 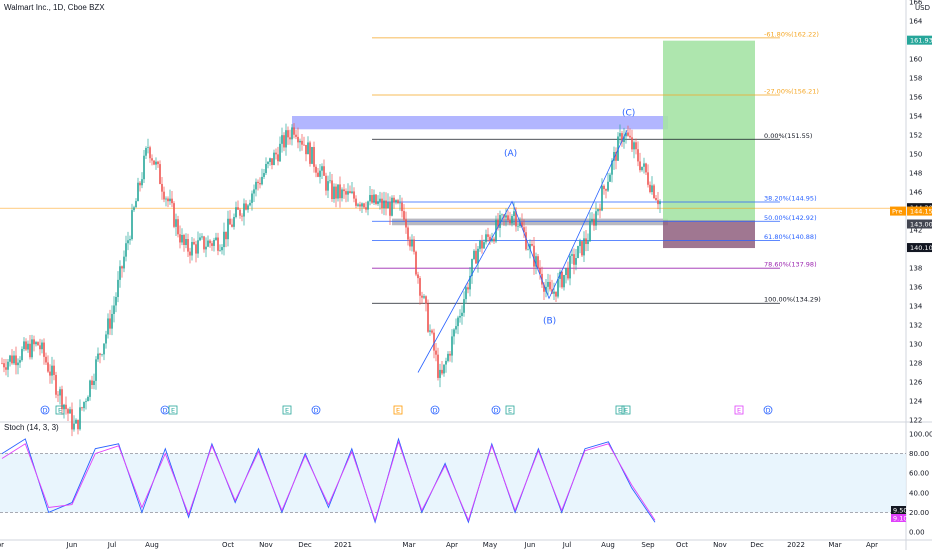 I want to click on price-badge-label: 140.10, so click(x=921, y=248).